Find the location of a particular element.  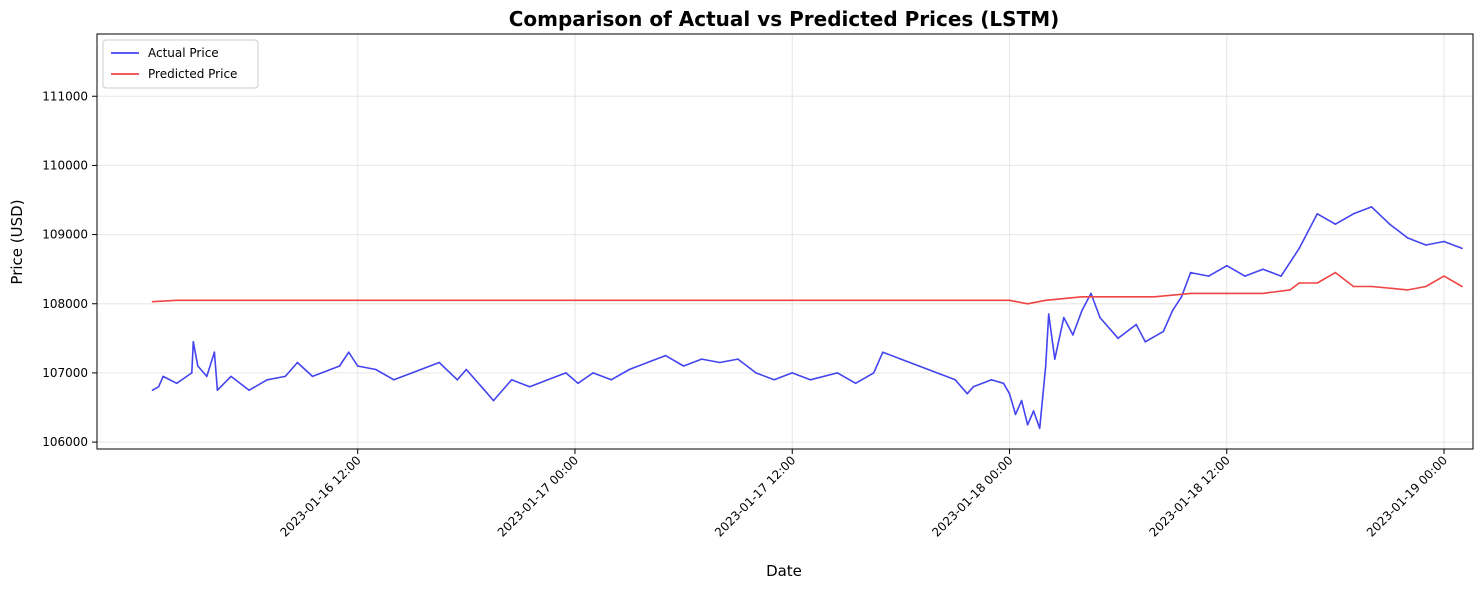

y-tick-label: 111000 is located at coordinates (65, 96).